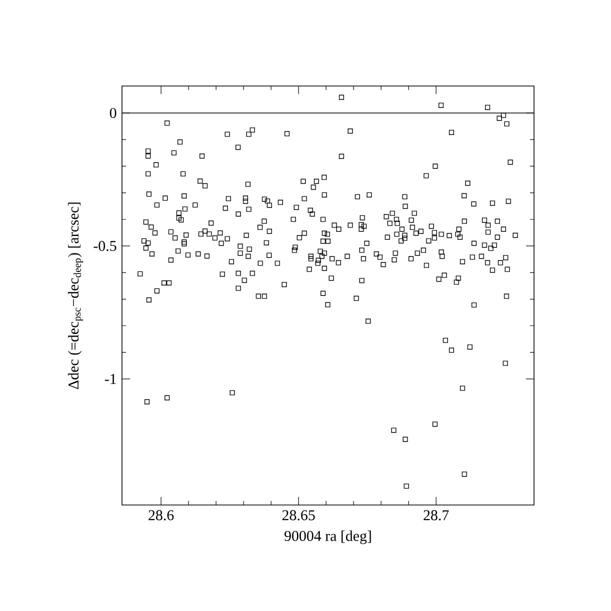  What do you see at coordinates (327, 537) in the screenshot?
I see `x-axis-title: 90004 ra [deg]` at bounding box center [327, 537].